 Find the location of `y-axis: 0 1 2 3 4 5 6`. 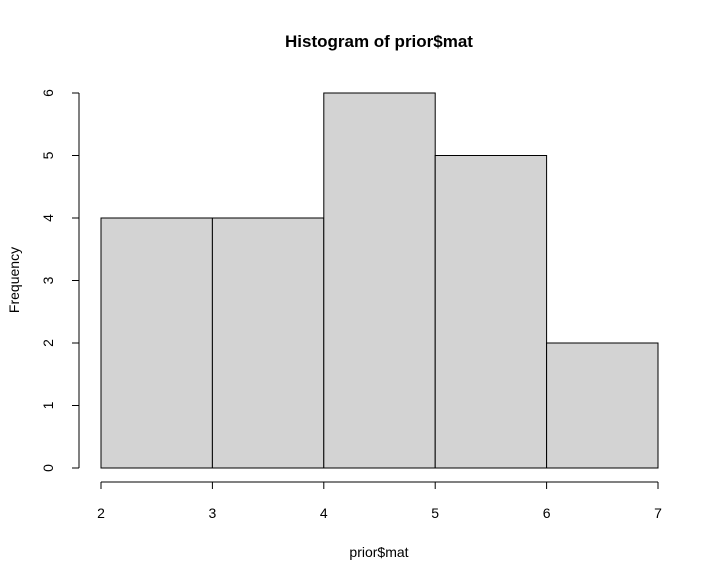

y-axis: 0 1 2 3 4 5 6 is located at coordinates (60, 280).